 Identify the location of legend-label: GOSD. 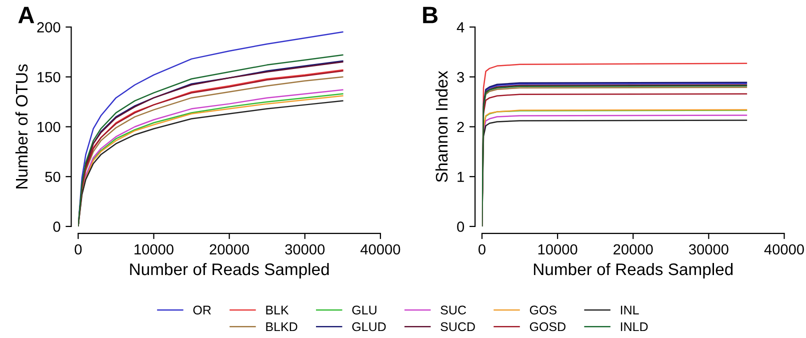
(548, 327).